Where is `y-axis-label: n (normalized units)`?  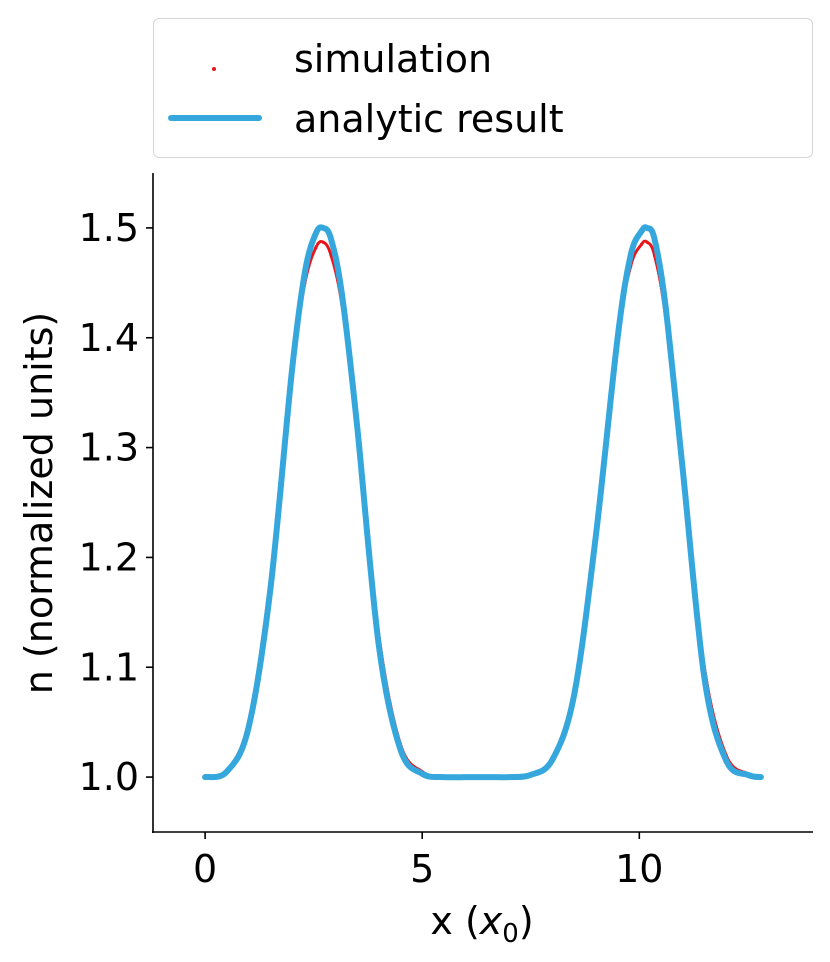
y-axis-label: n (normalized units) is located at coordinates (39, 503).